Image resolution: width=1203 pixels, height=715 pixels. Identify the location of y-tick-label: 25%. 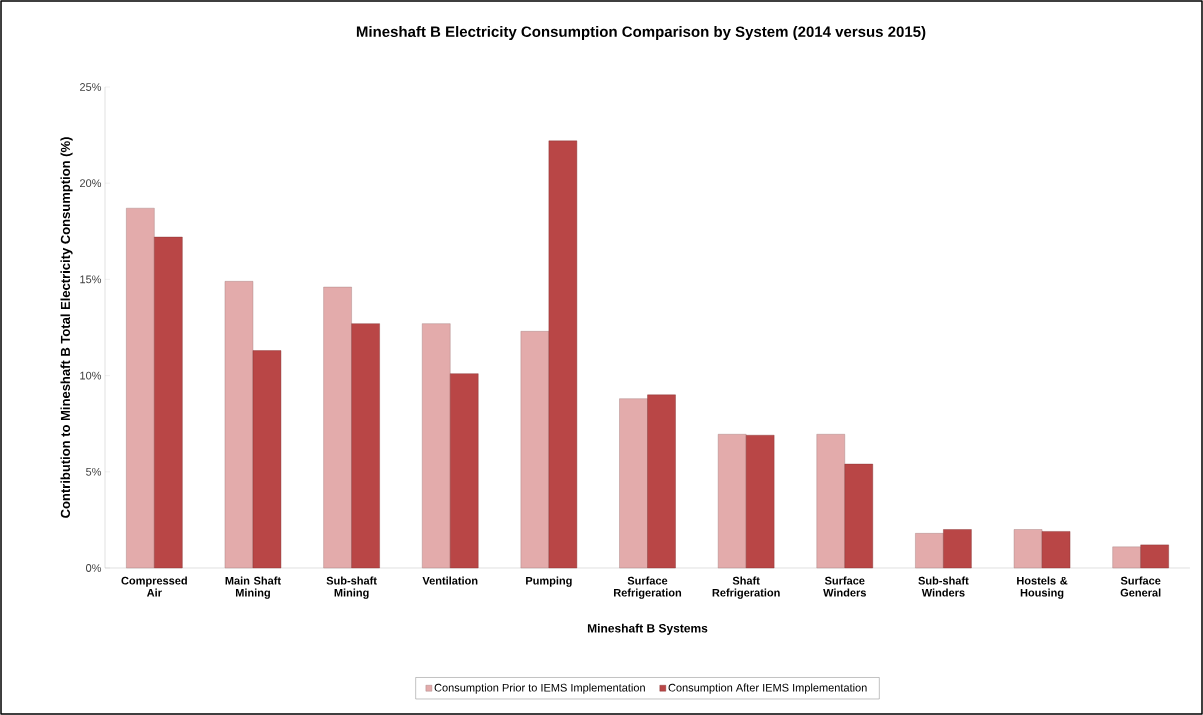
(91, 87).